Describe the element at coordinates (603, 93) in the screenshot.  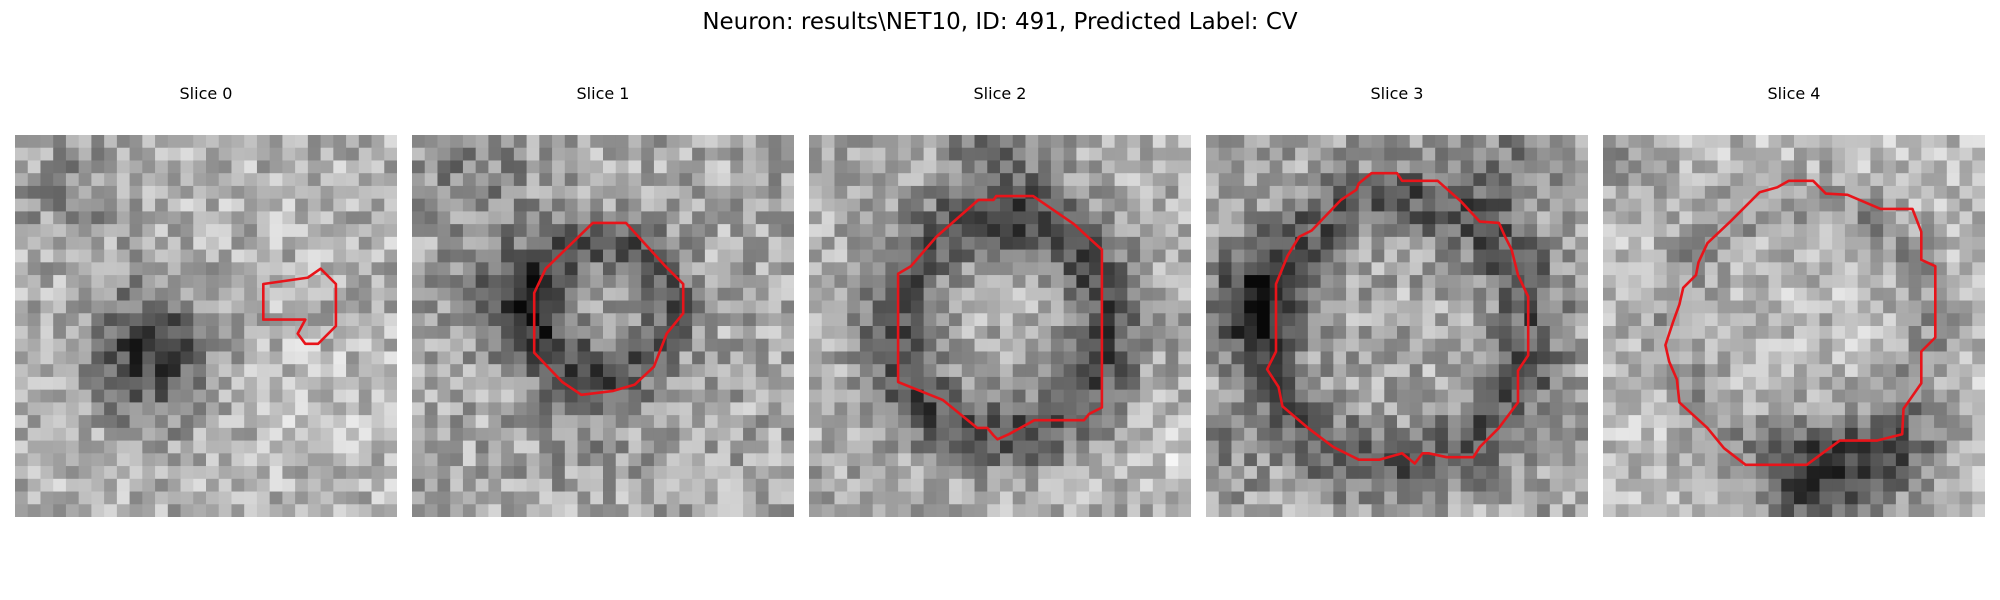
I see `slice-title-1: Slice 1` at that location.